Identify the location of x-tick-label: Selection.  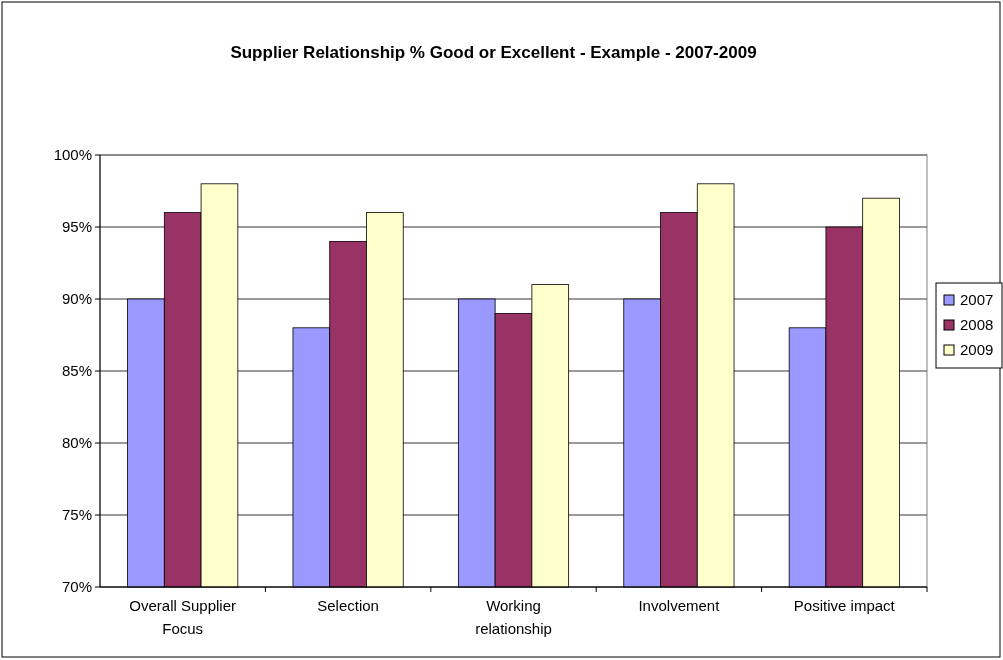
(348, 605).